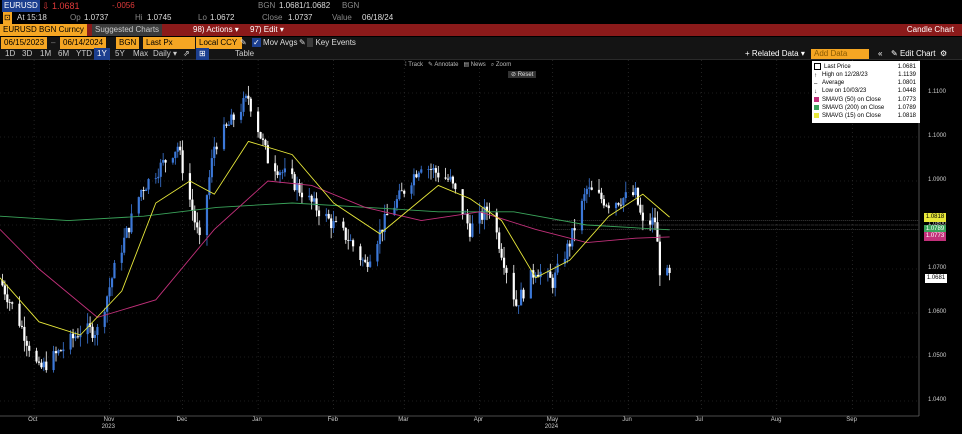 The width and height of the screenshot is (962, 434). What do you see at coordinates (27, 53) in the screenshot?
I see `period-3d: 3D` at bounding box center [27, 53].